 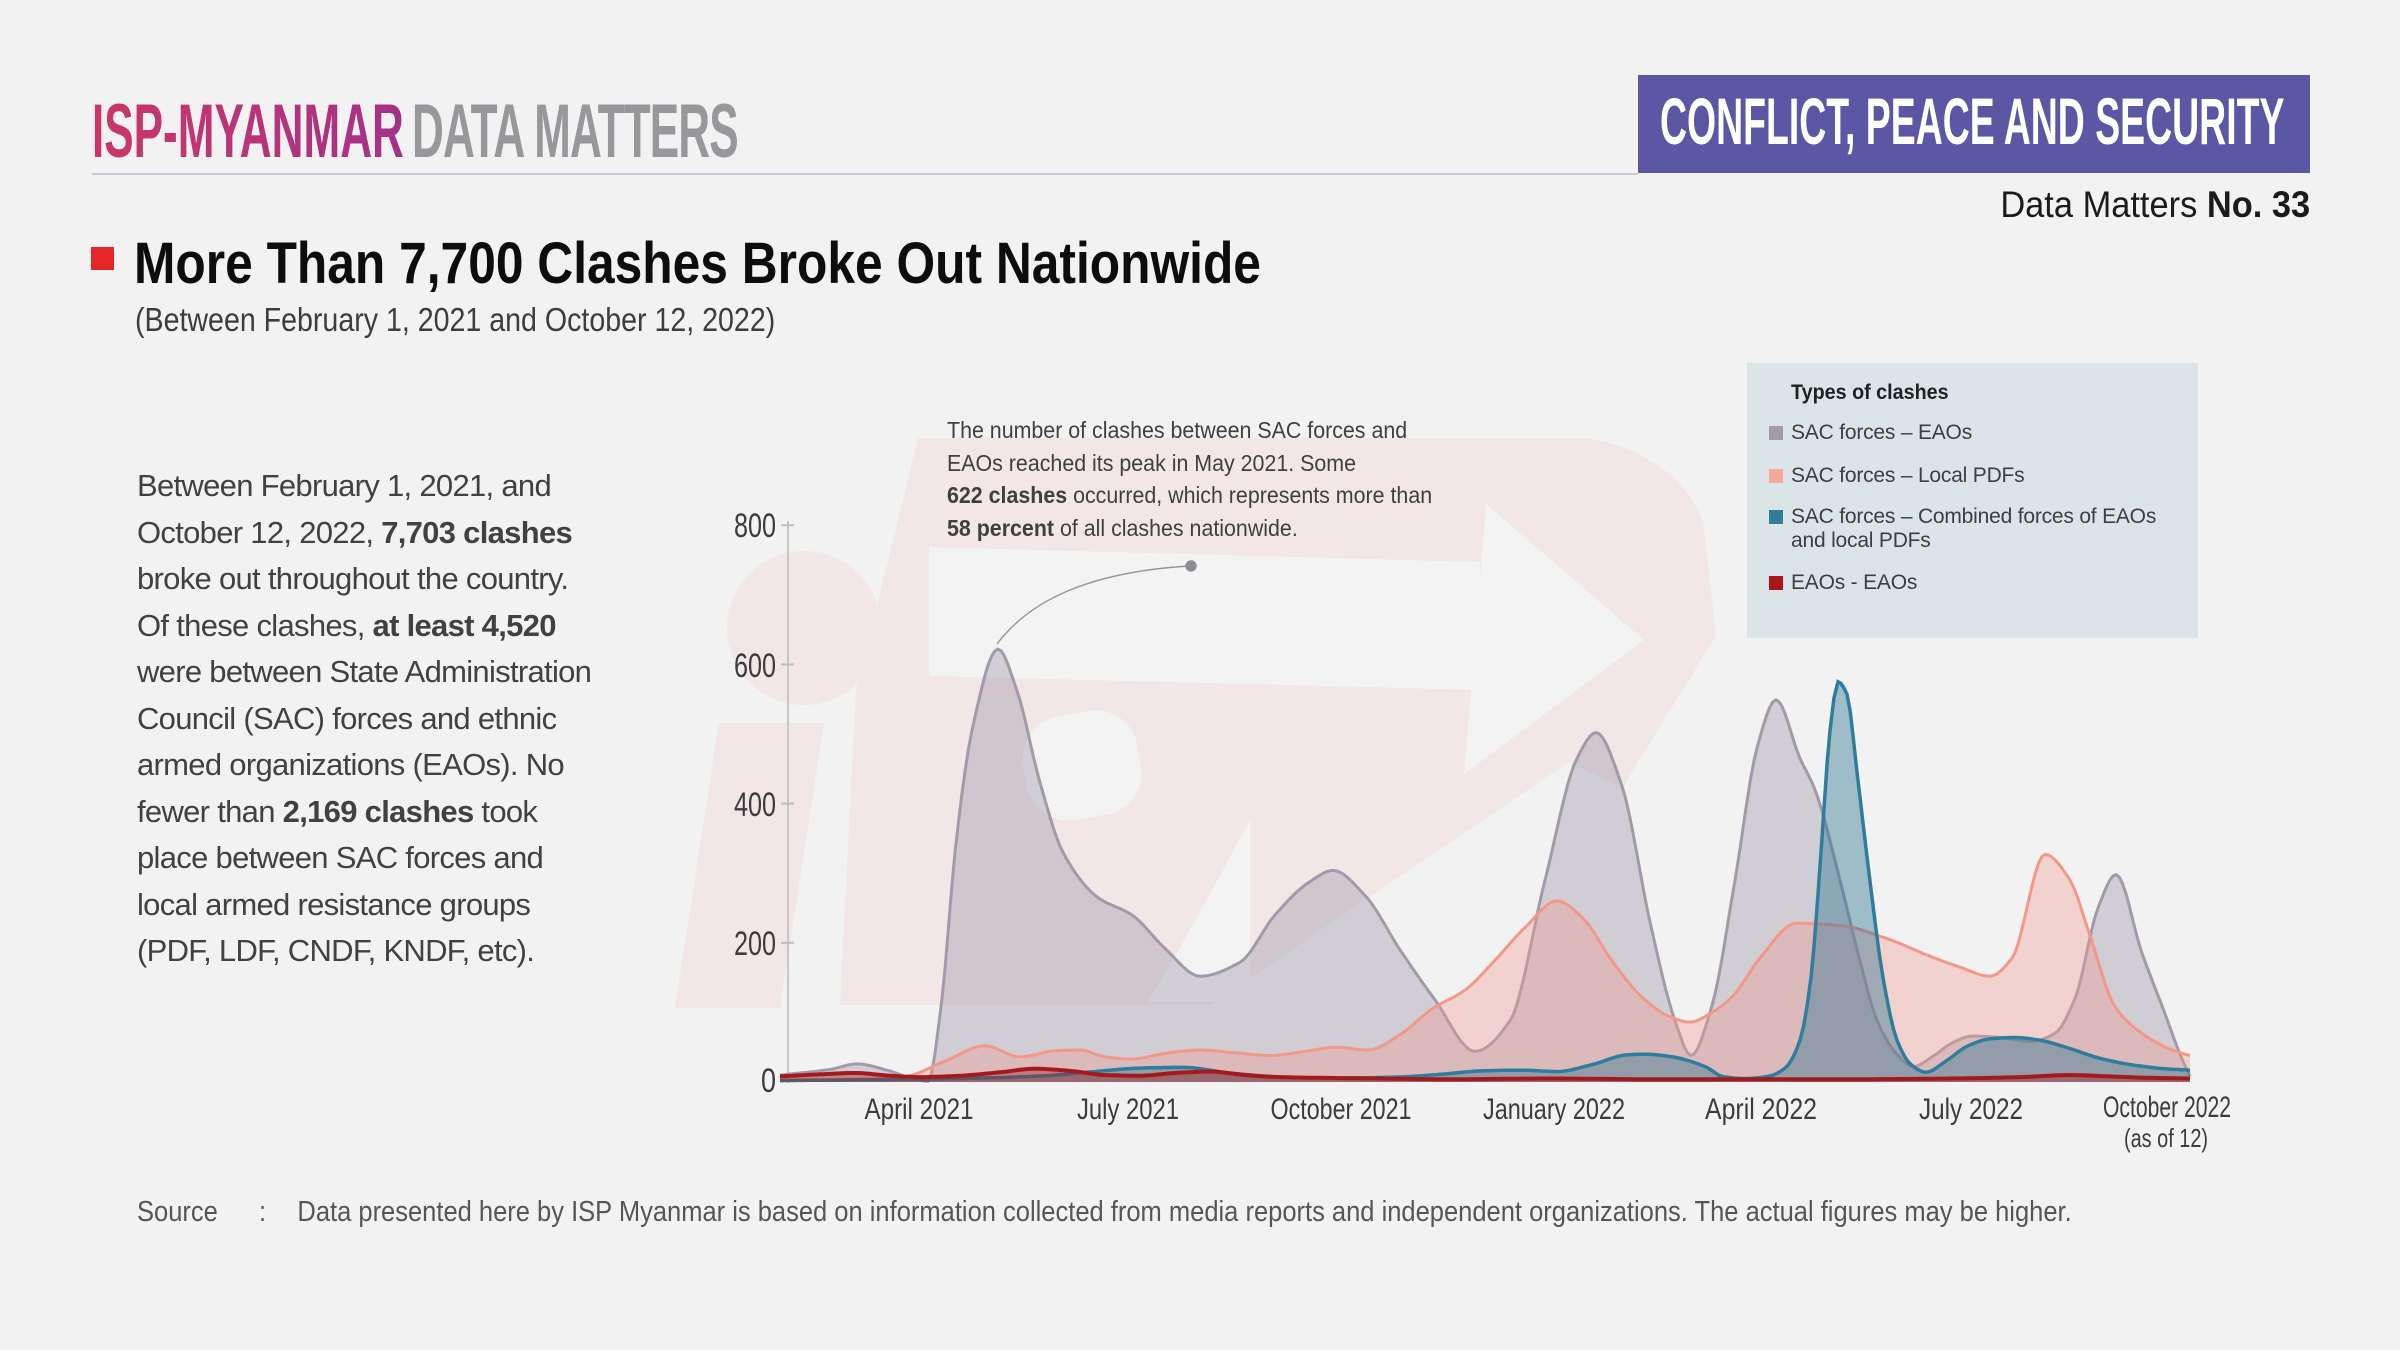 What do you see at coordinates (755, 526) in the screenshot?
I see `svg-text: 800` at bounding box center [755, 526].